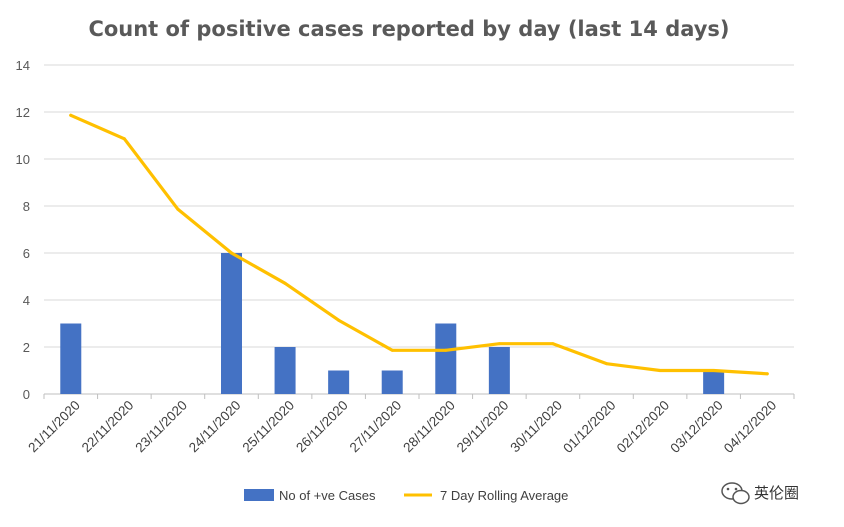 The width and height of the screenshot is (844, 527). What do you see at coordinates (776, 493) in the screenshot?
I see `watermark-text: 英伦圈` at bounding box center [776, 493].